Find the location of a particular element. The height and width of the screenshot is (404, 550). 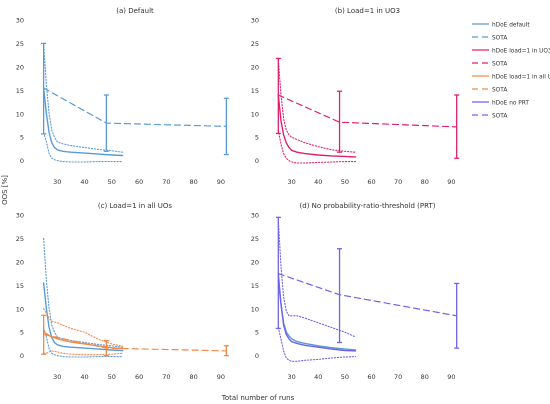

legend-label: hDoE default is located at coordinates (511, 25).